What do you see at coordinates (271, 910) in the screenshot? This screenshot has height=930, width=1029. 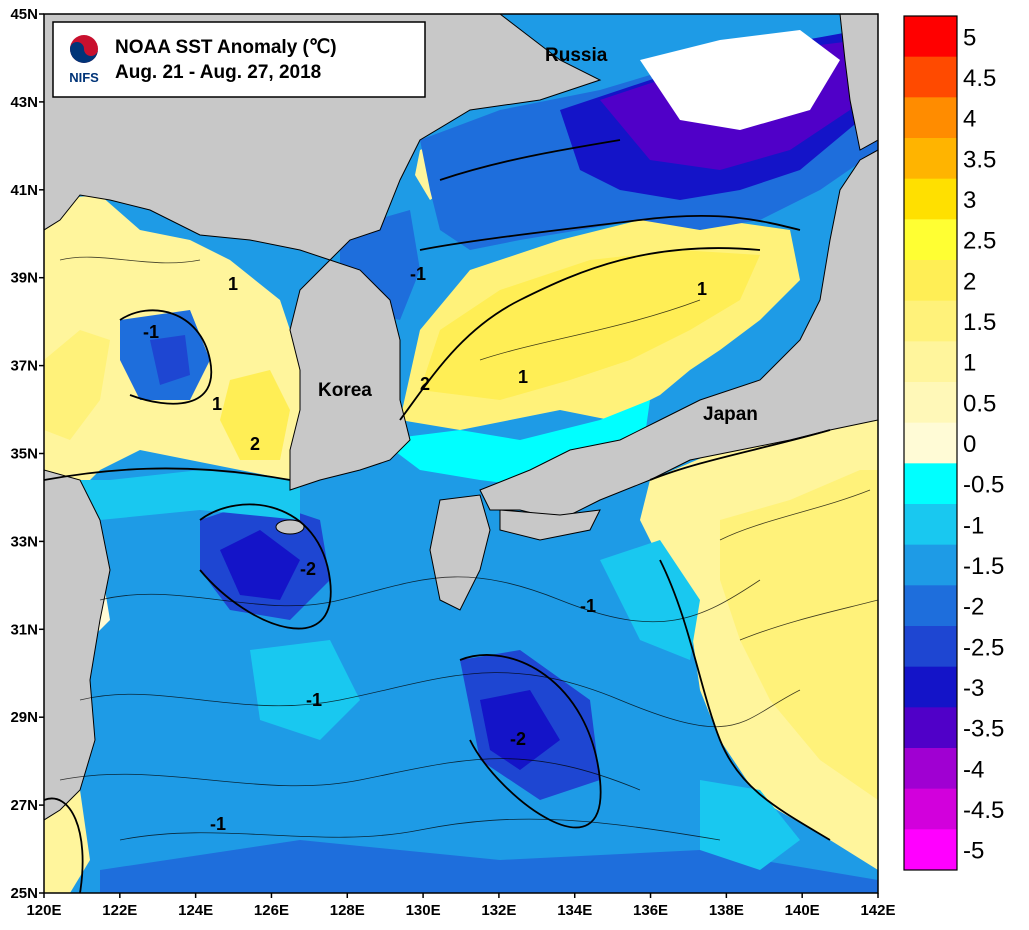 I see `x-tick-label: 126E` at bounding box center [271, 910].